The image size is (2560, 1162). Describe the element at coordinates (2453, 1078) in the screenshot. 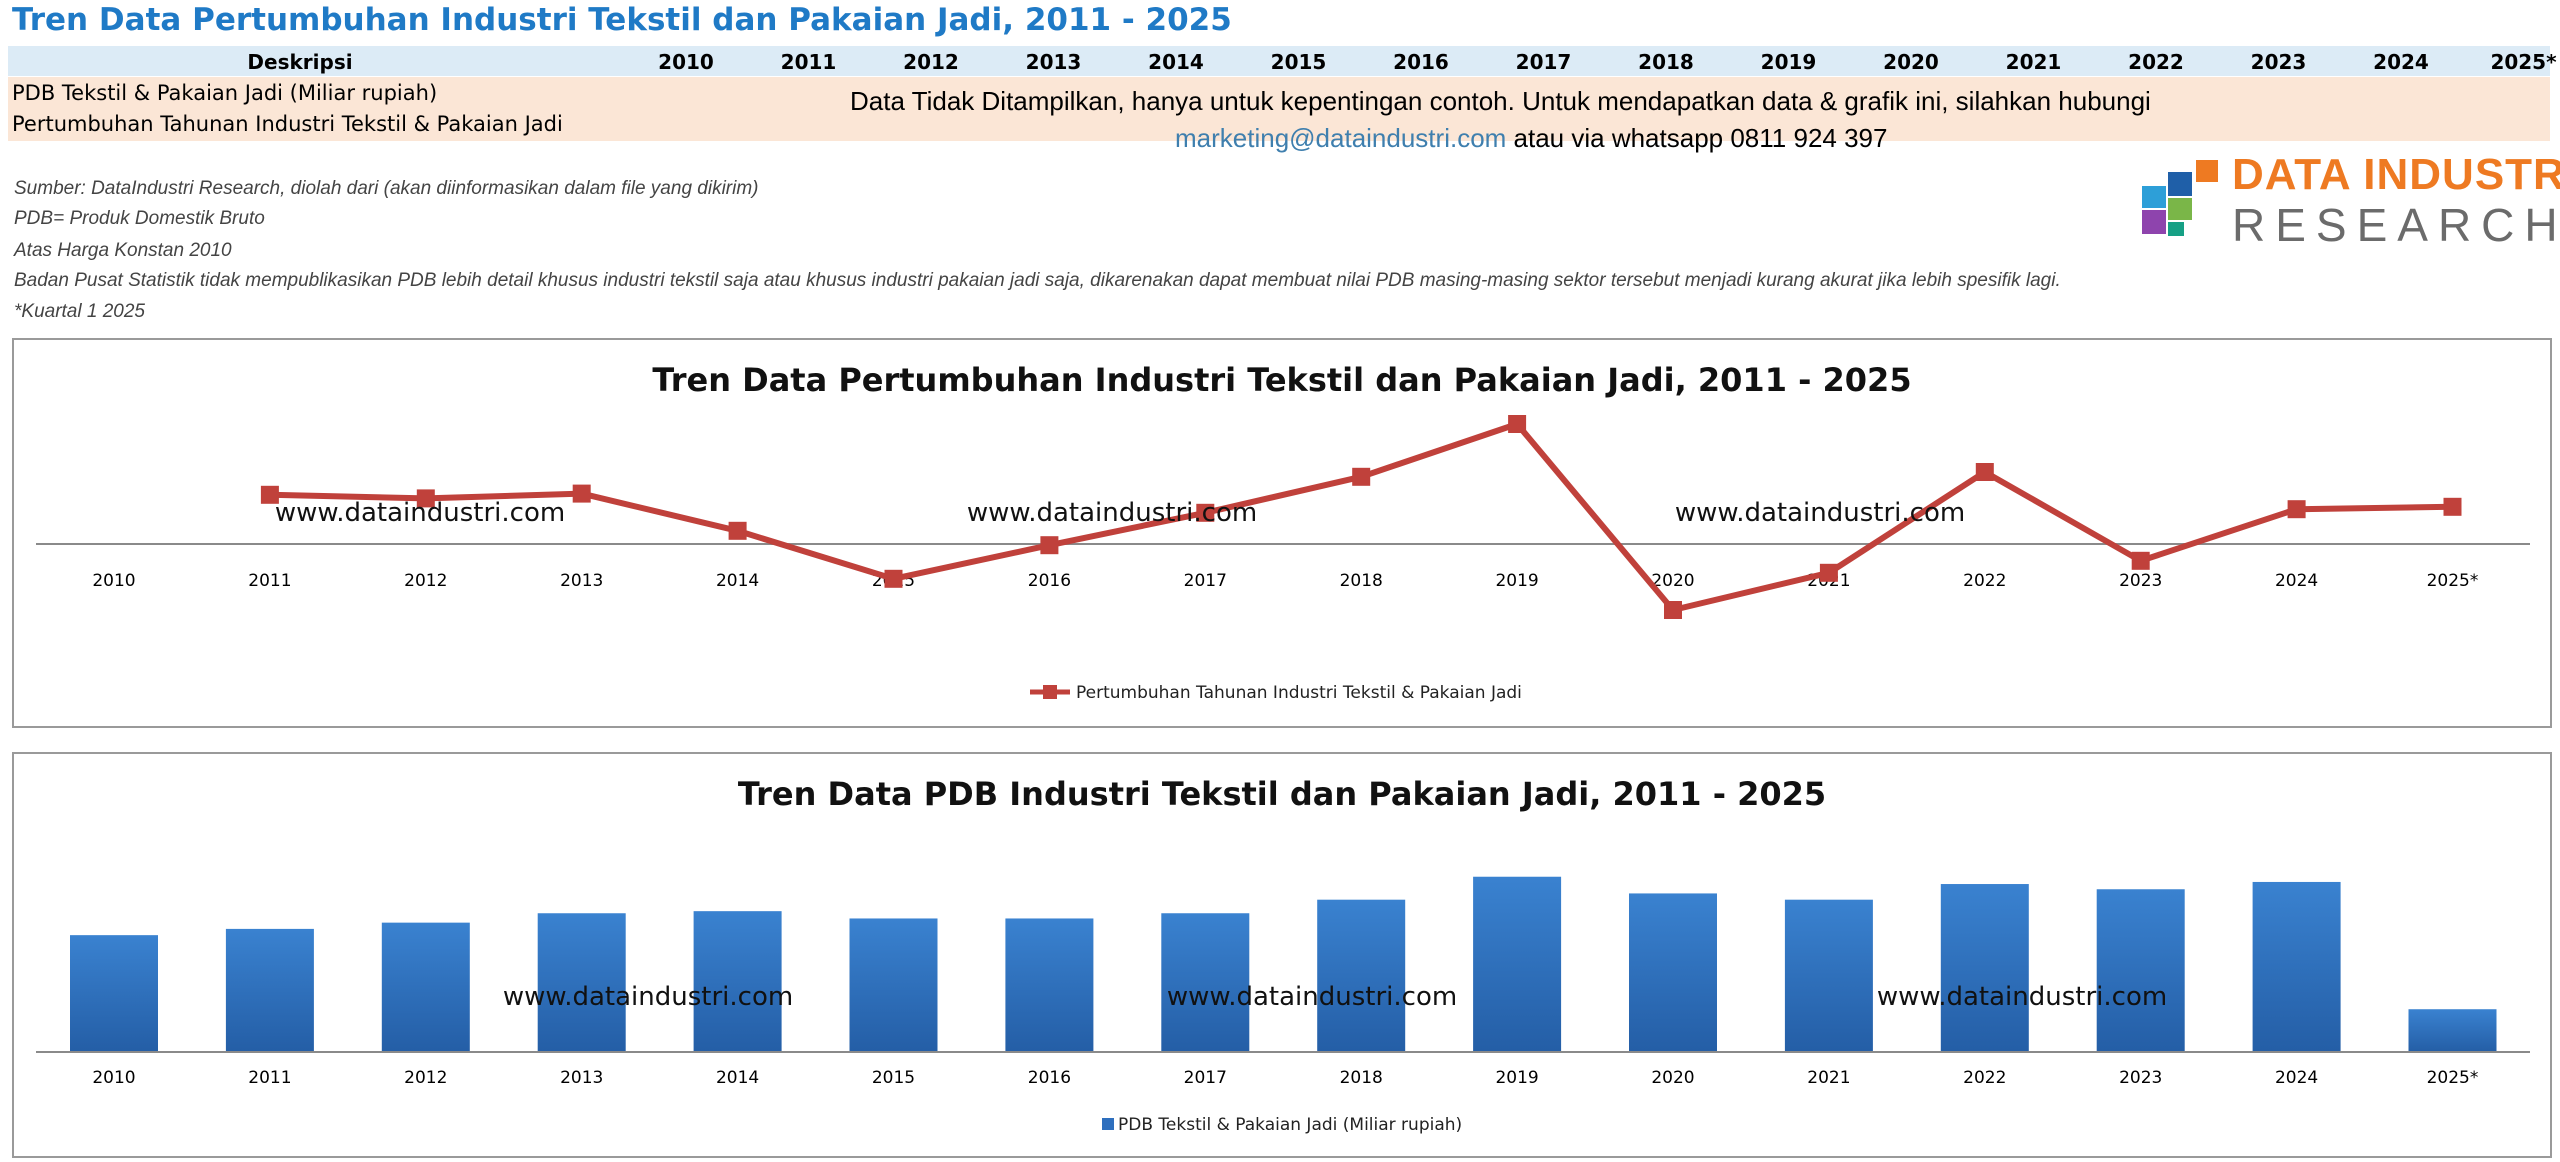

I see `bar-chart-tick-2025*: 2025*` at that location.